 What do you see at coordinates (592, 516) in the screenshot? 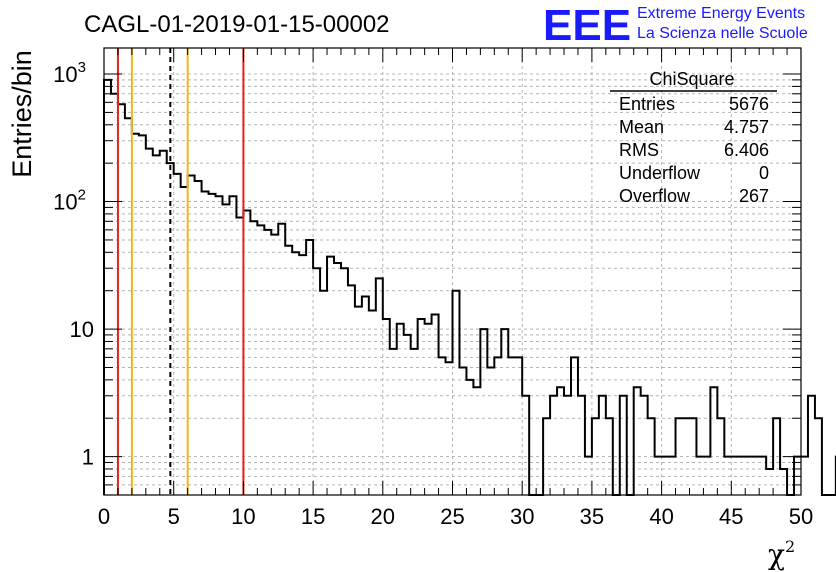
I see `x-tick-label: 35` at bounding box center [592, 516].